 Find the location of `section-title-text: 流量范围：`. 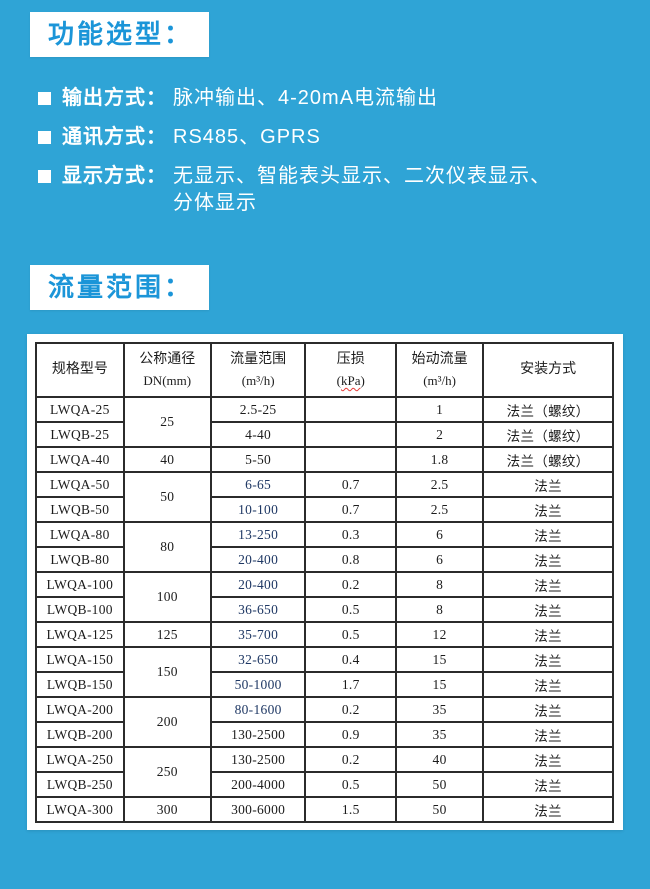

section-title-text: 流量范围： is located at coordinates (121, 287).